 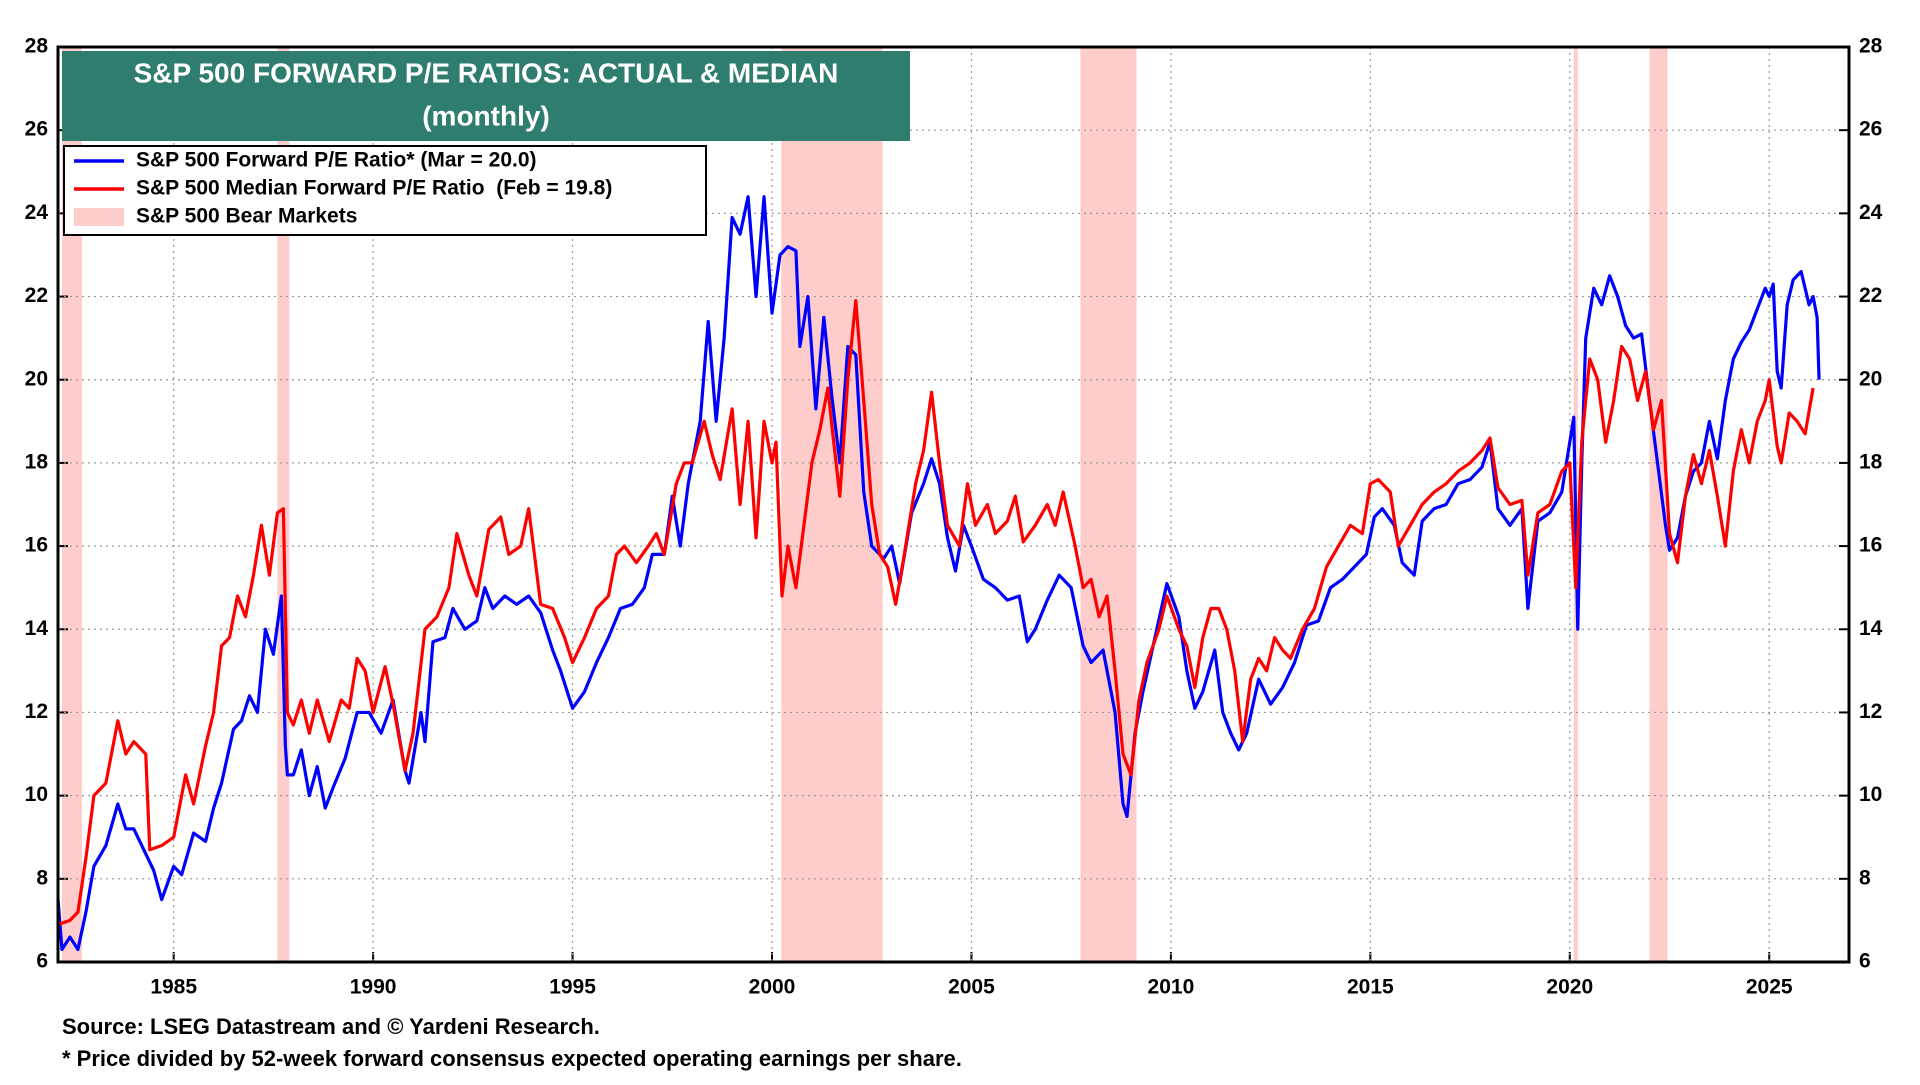 I want to click on title-box, so click(x=486, y=96).